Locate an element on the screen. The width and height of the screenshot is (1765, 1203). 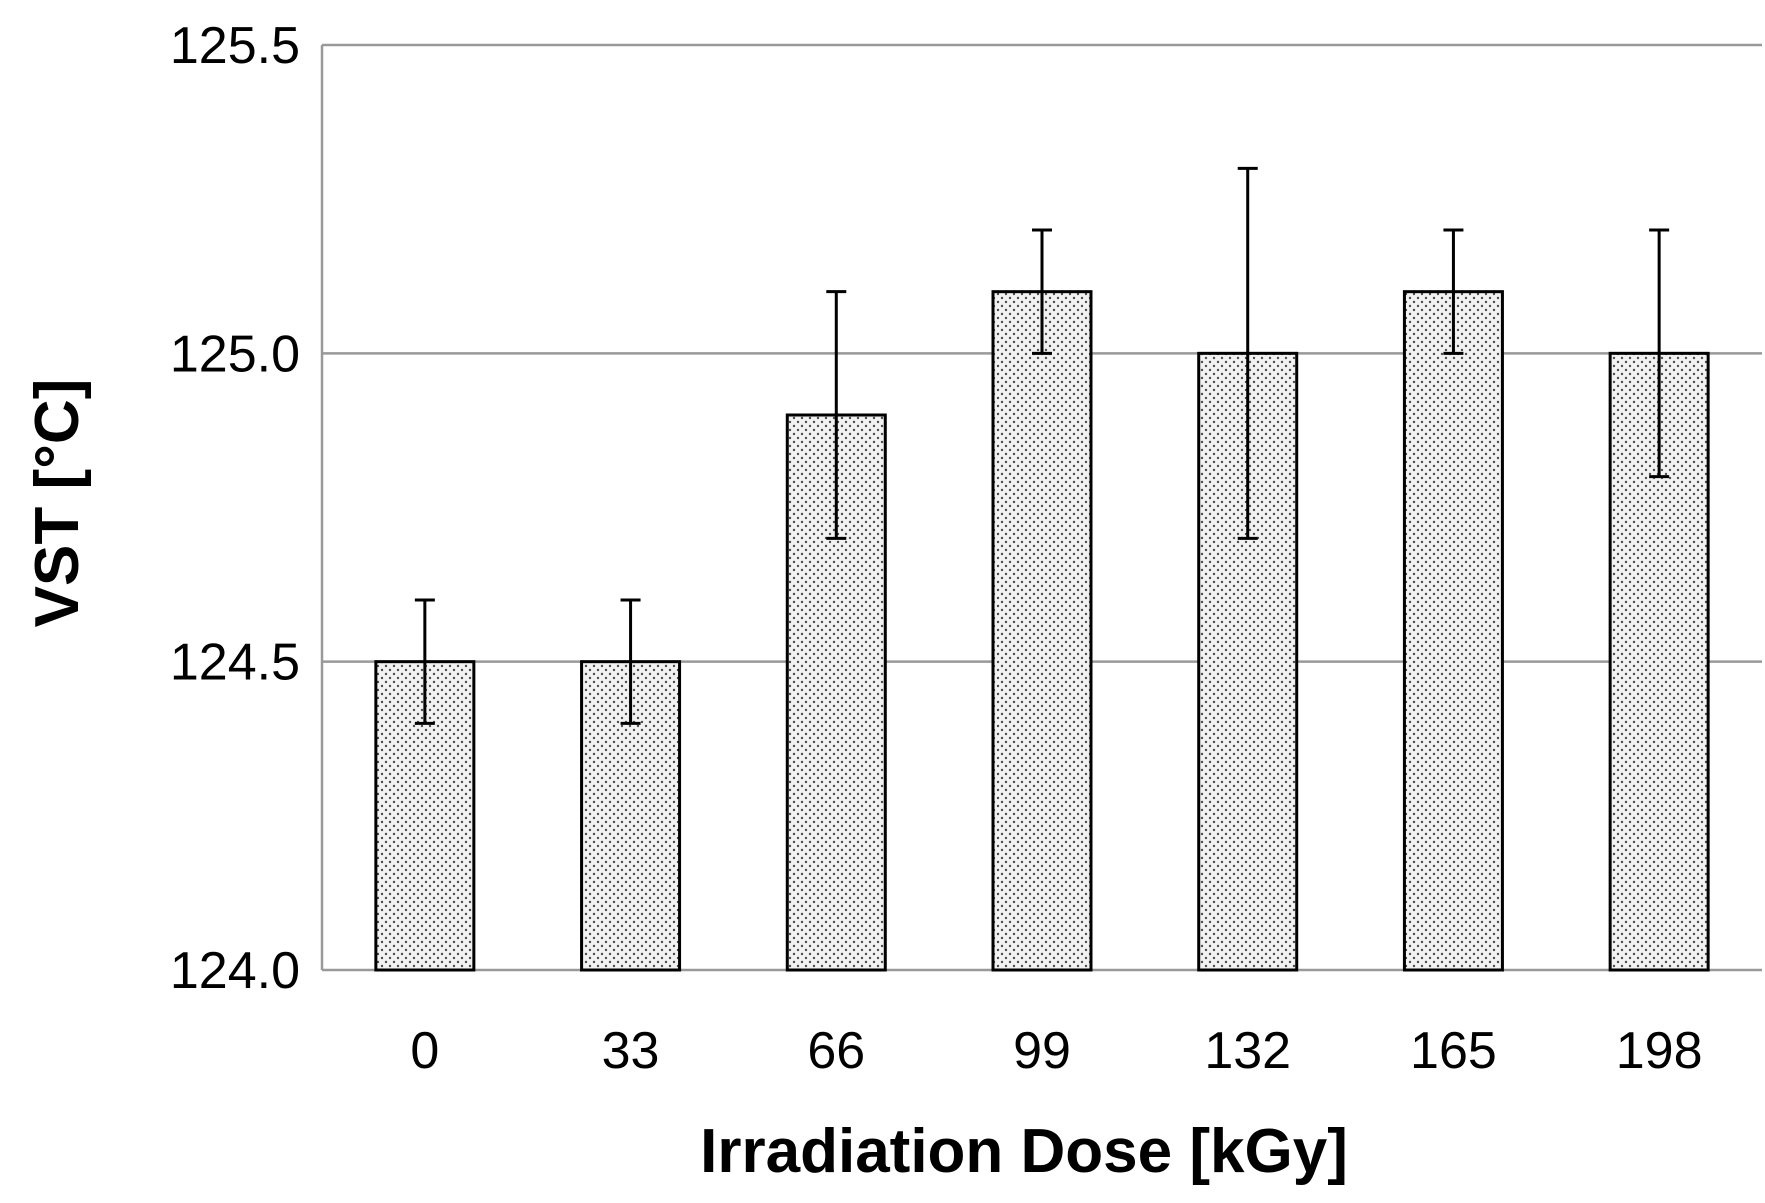
y-tick-label-2: 125.0 is located at coordinates (235, 354).